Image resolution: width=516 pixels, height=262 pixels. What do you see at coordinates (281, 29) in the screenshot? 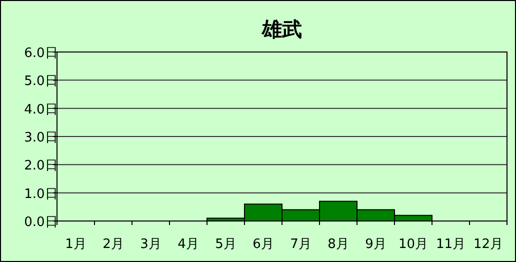
I see `chart-title: 雄武` at bounding box center [281, 29].